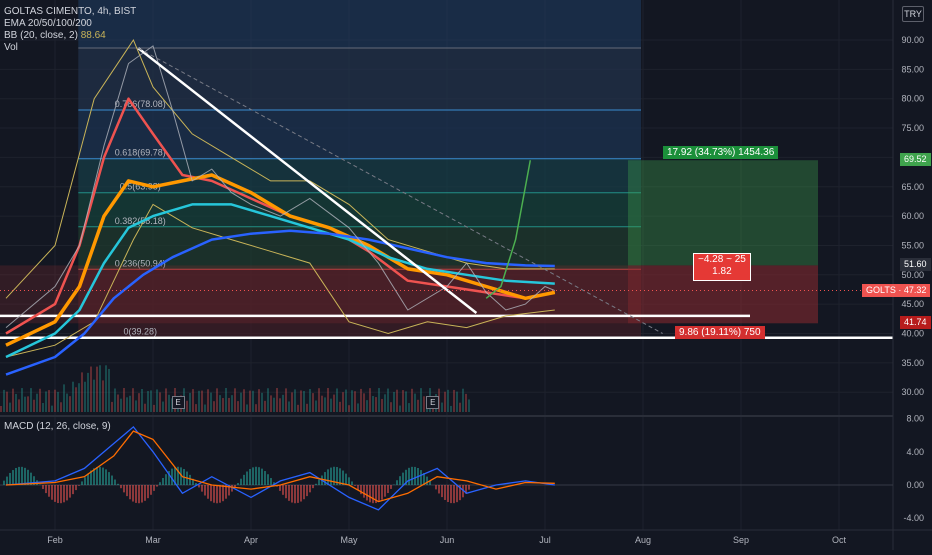 The width and height of the screenshot is (932, 555). Describe the element at coordinates (720, 332) in the screenshot. I see `stop-label: 9.86 (19.11%) 750` at that location.